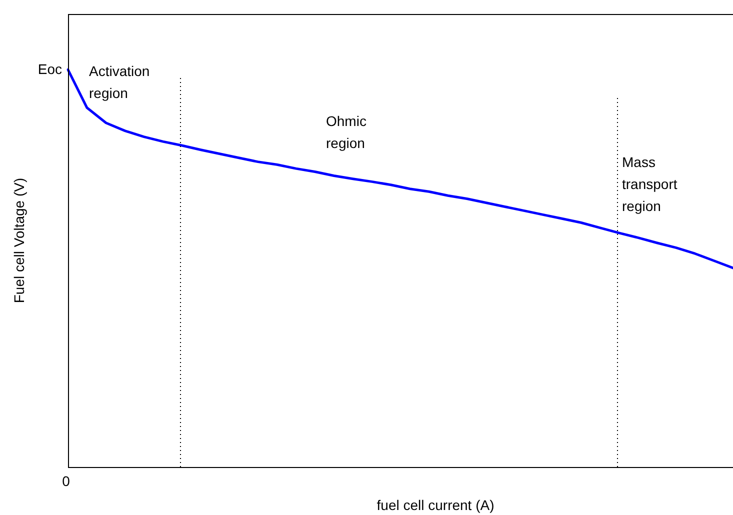 This screenshot has height=515, width=733. I want to click on text: Eoc, so click(50, 68).